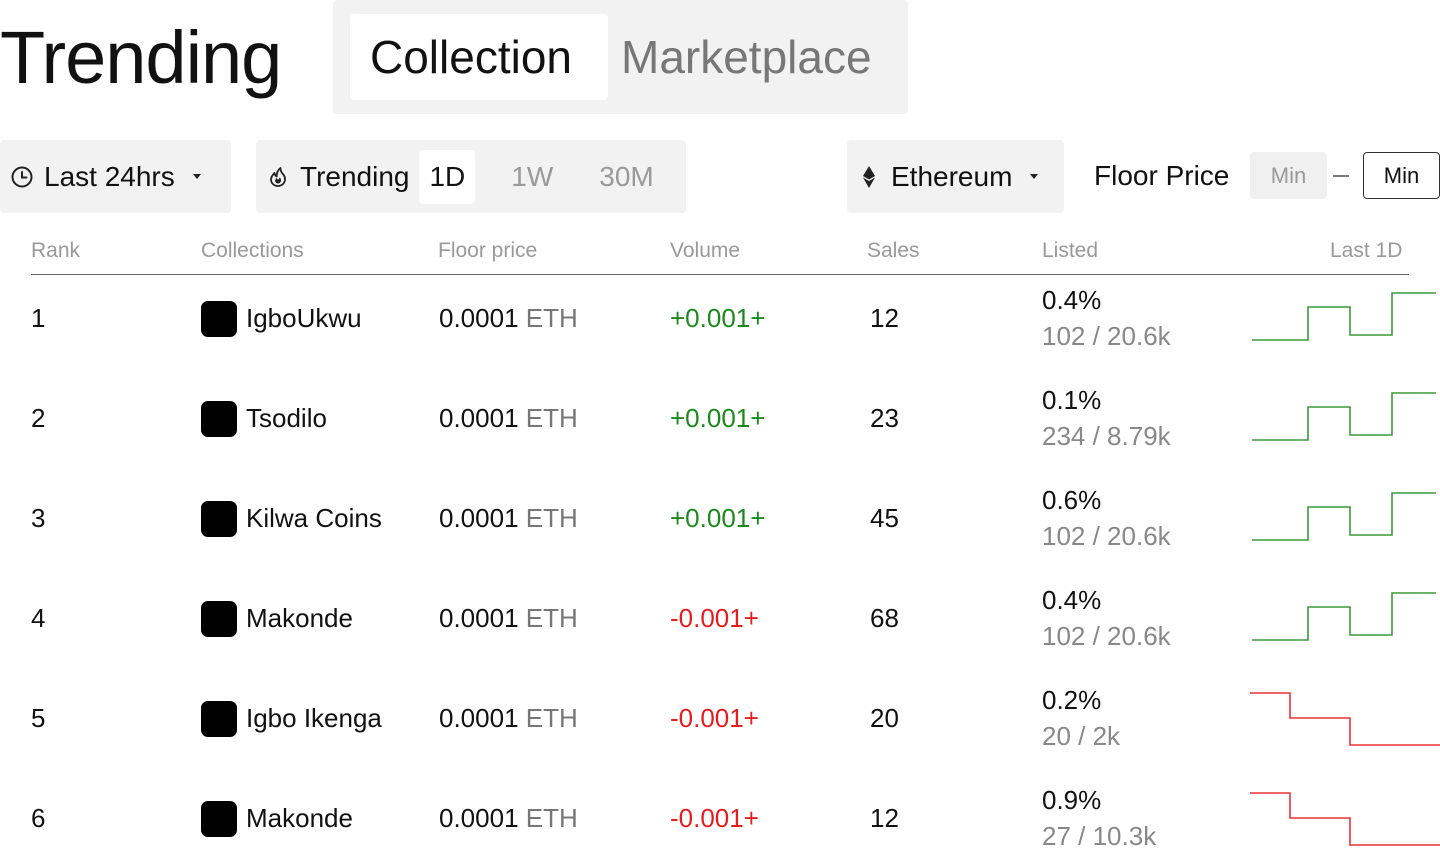 The width and height of the screenshot is (1440, 859). What do you see at coordinates (109, 176) in the screenshot?
I see `time-range-label: Last 24hrs` at bounding box center [109, 176].